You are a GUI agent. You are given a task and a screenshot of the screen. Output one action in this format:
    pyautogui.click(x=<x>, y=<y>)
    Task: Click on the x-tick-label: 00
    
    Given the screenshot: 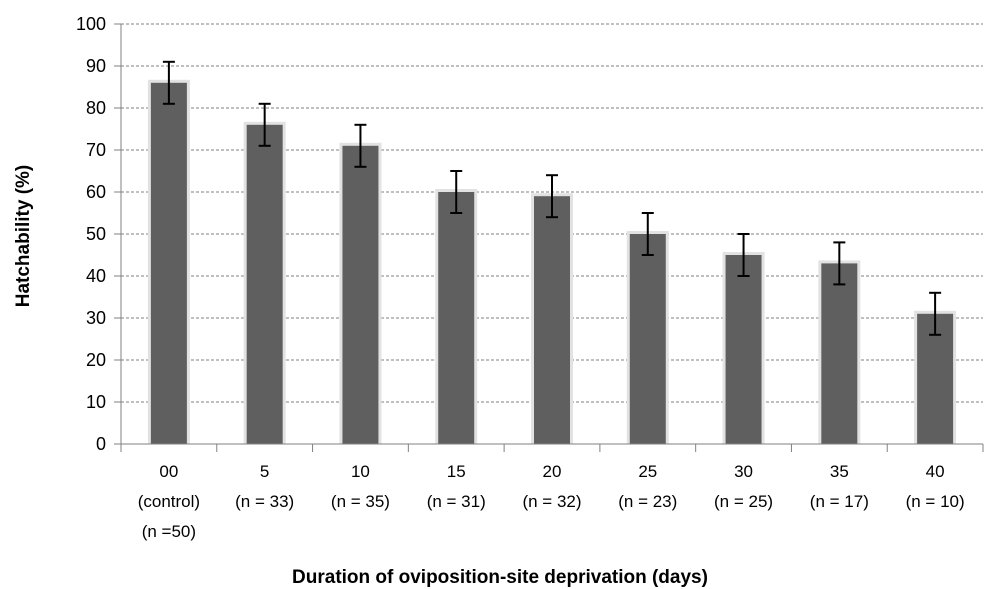 What is the action you would take?
    pyautogui.click(x=168, y=471)
    